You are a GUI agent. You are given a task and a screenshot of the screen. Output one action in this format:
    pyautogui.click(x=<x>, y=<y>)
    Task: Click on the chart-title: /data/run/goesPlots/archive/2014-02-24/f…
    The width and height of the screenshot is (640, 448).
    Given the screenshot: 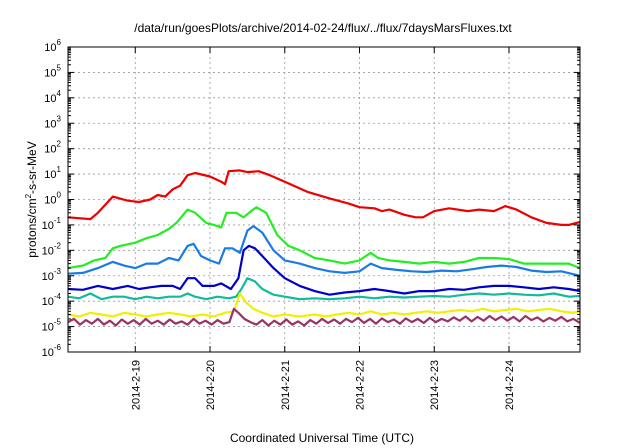 What is the action you would take?
    pyautogui.click(x=323, y=28)
    